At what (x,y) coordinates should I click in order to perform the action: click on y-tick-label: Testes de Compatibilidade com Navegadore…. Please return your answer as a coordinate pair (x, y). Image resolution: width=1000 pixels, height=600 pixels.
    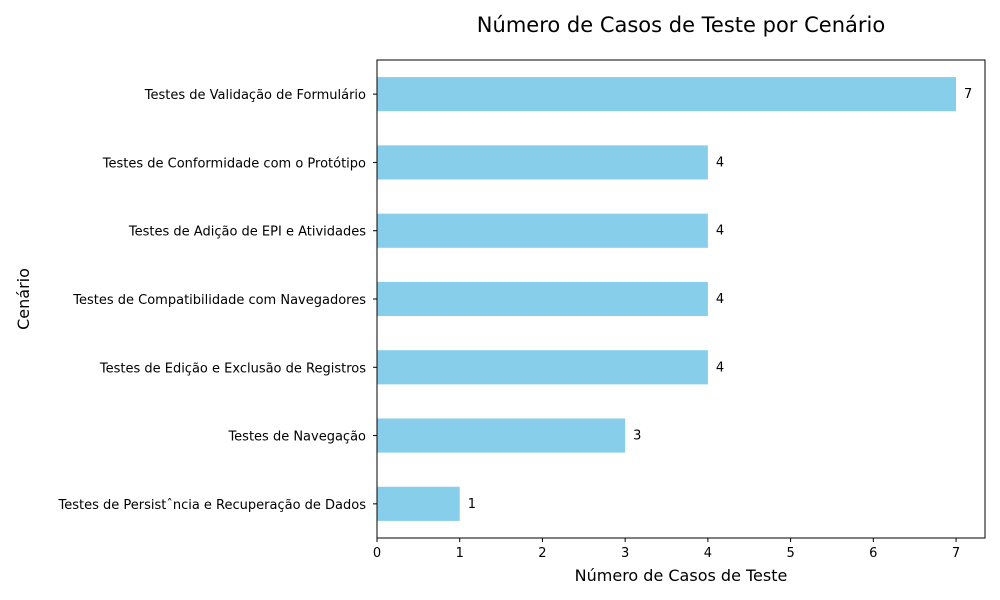
    Looking at the image, I should click on (219, 300).